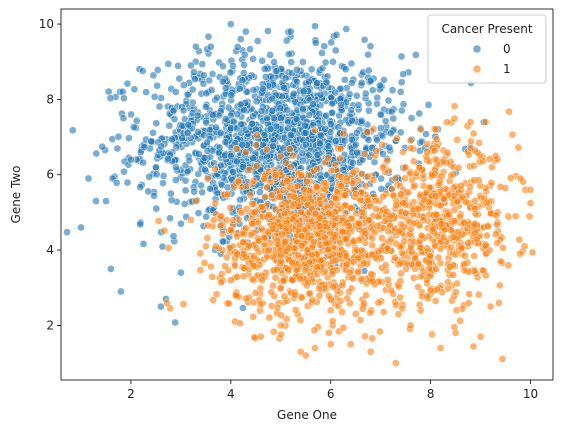  What do you see at coordinates (16, 195) in the screenshot?
I see `y-axis-label: Gene Two` at bounding box center [16, 195].